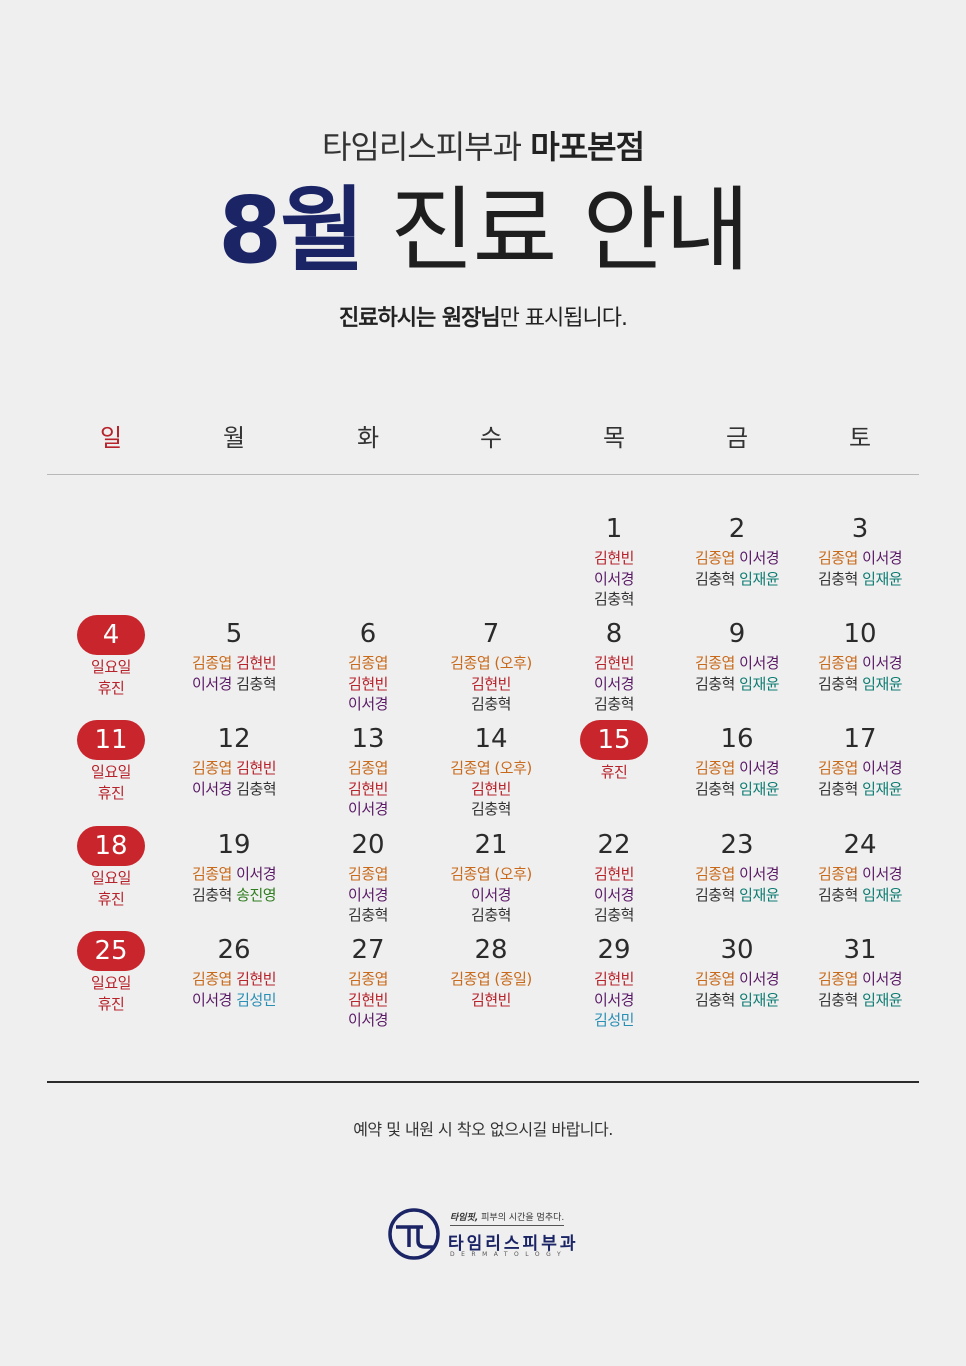 This screenshot has height=1366, width=966. What do you see at coordinates (614, 845) in the screenshot?
I see `day-number: 22` at bounding box center [614, 845].